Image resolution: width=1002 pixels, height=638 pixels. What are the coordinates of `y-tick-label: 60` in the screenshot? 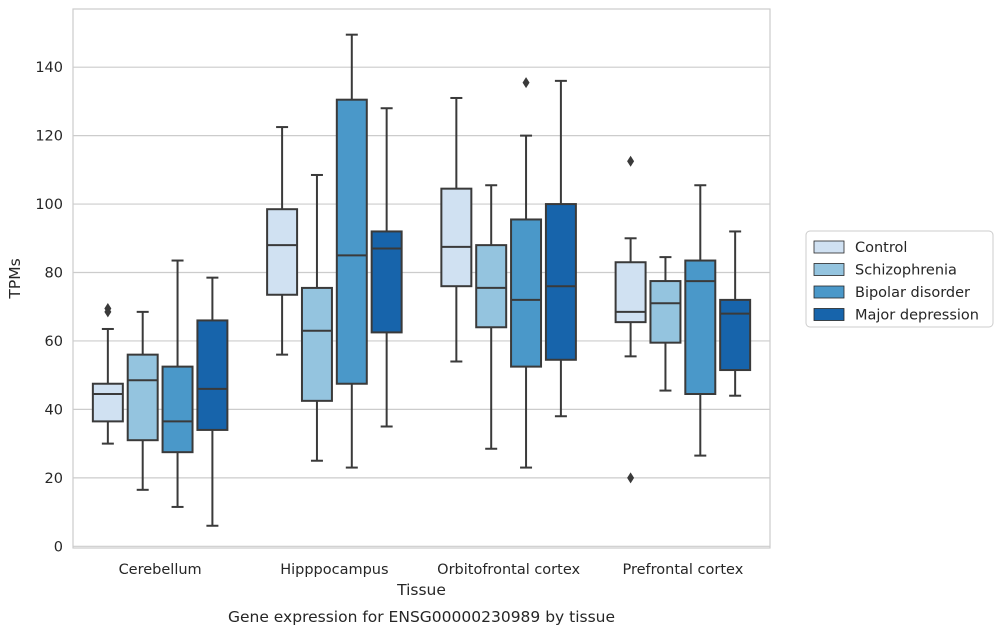 It's located at (54, 342).